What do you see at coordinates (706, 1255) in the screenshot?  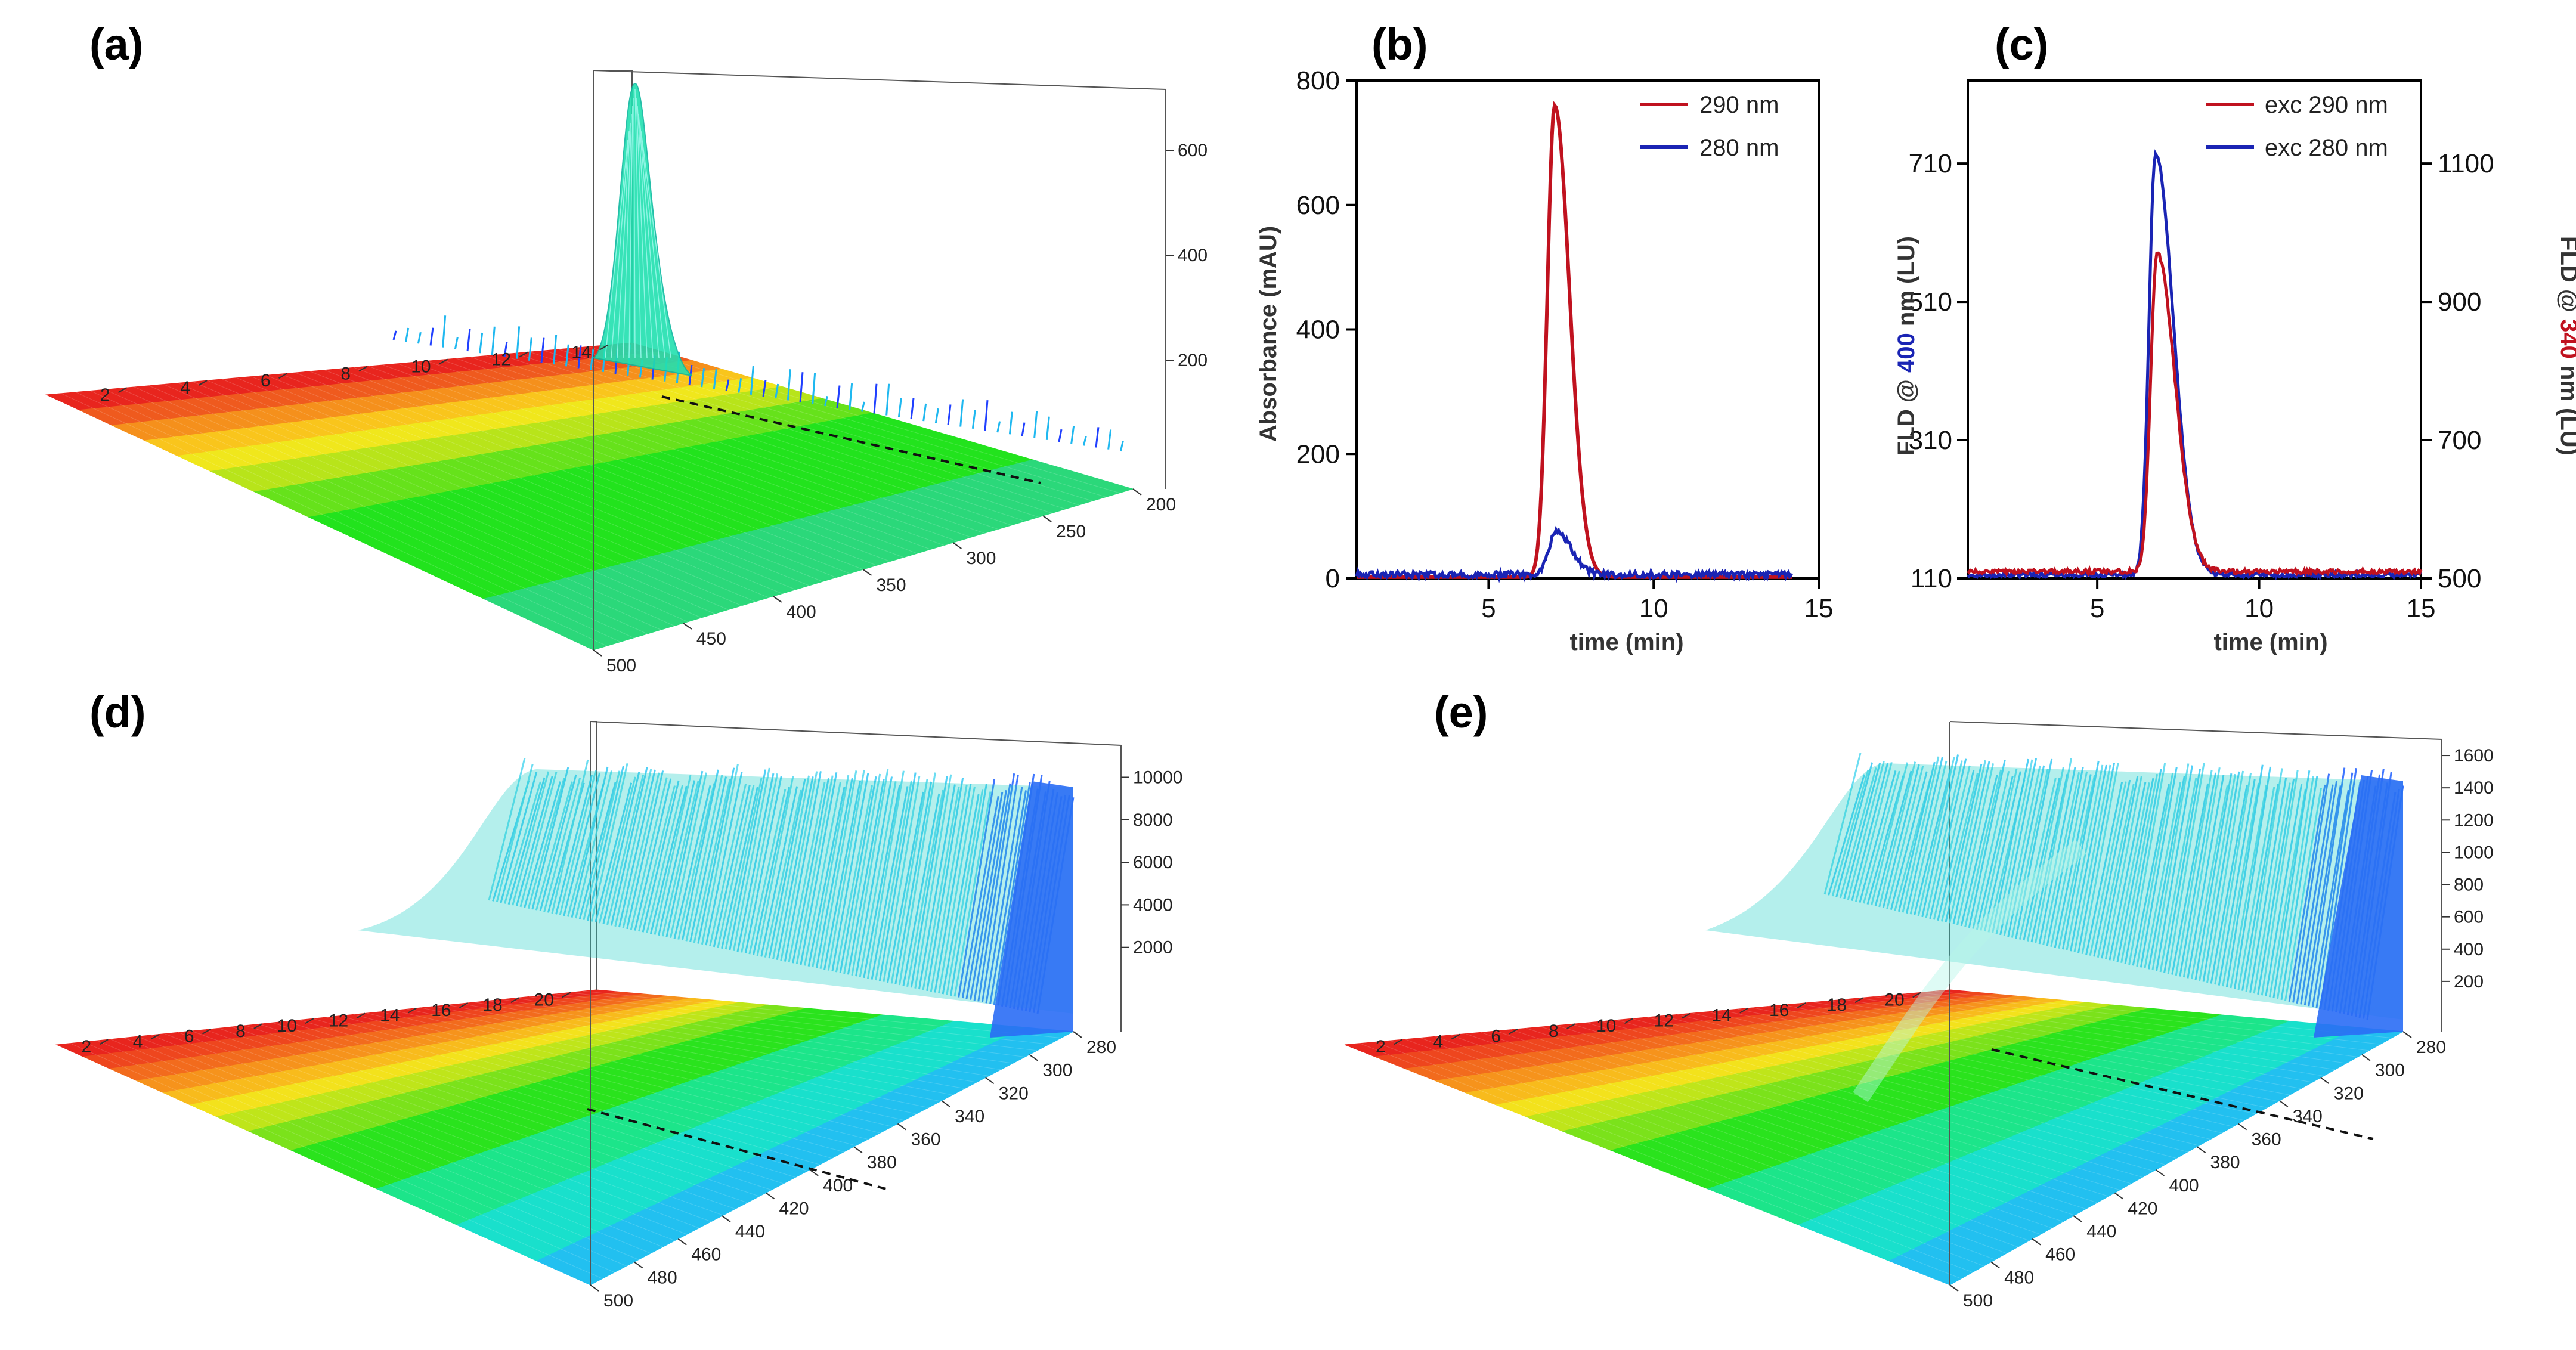 I see `wavelength-tick-label: 460` at bounding box center [706, 1255].